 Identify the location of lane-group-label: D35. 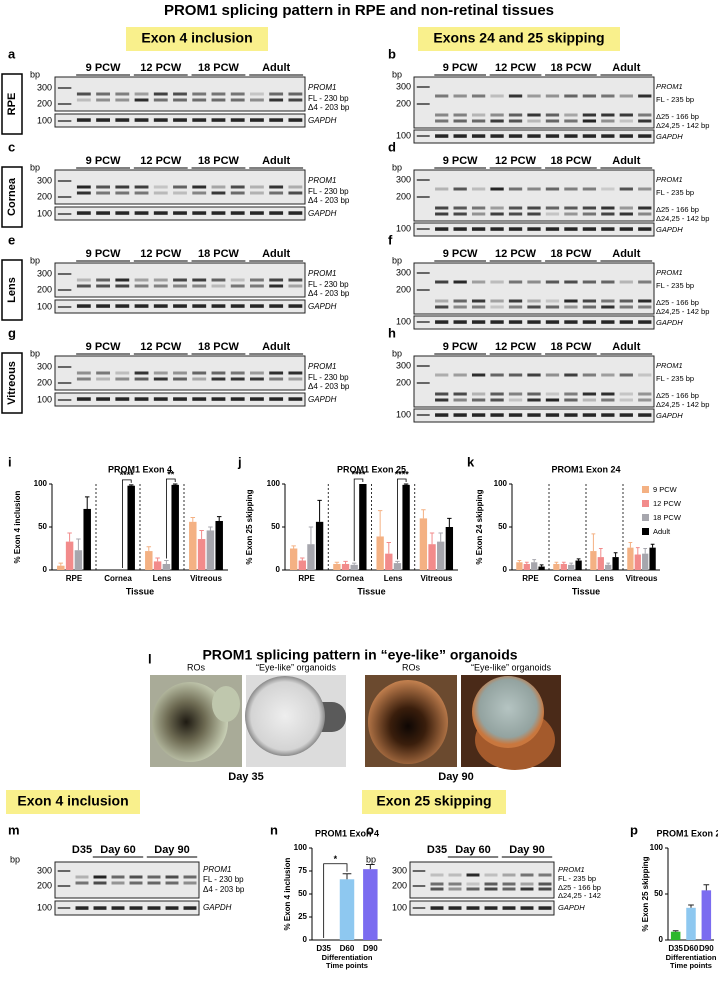
(437, 850).